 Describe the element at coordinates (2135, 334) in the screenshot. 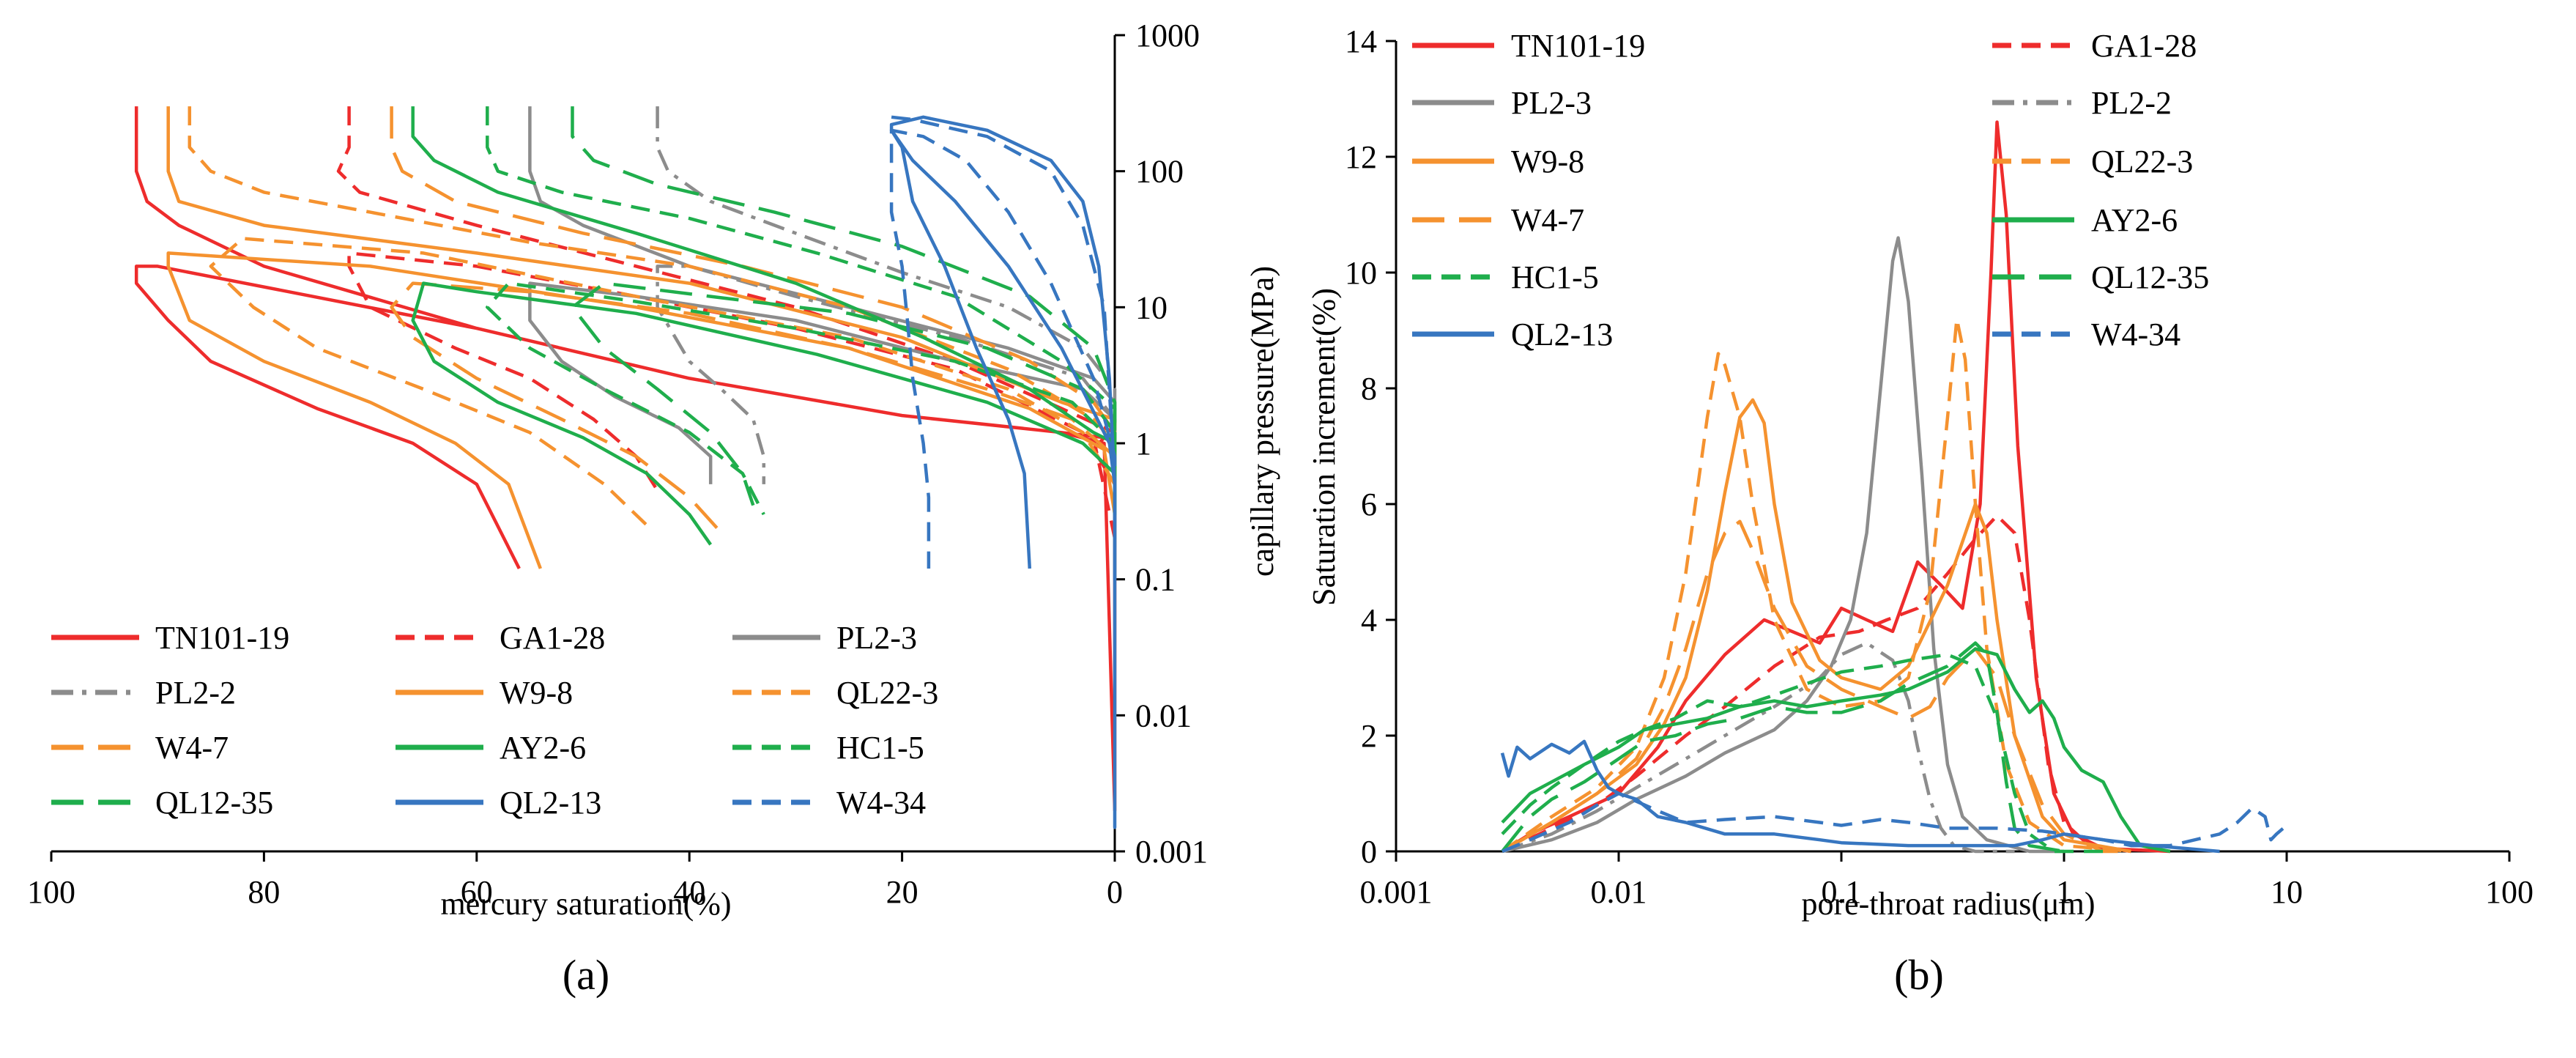

I see `panel-b-legend-label-w4-34: W4-34` at that location.